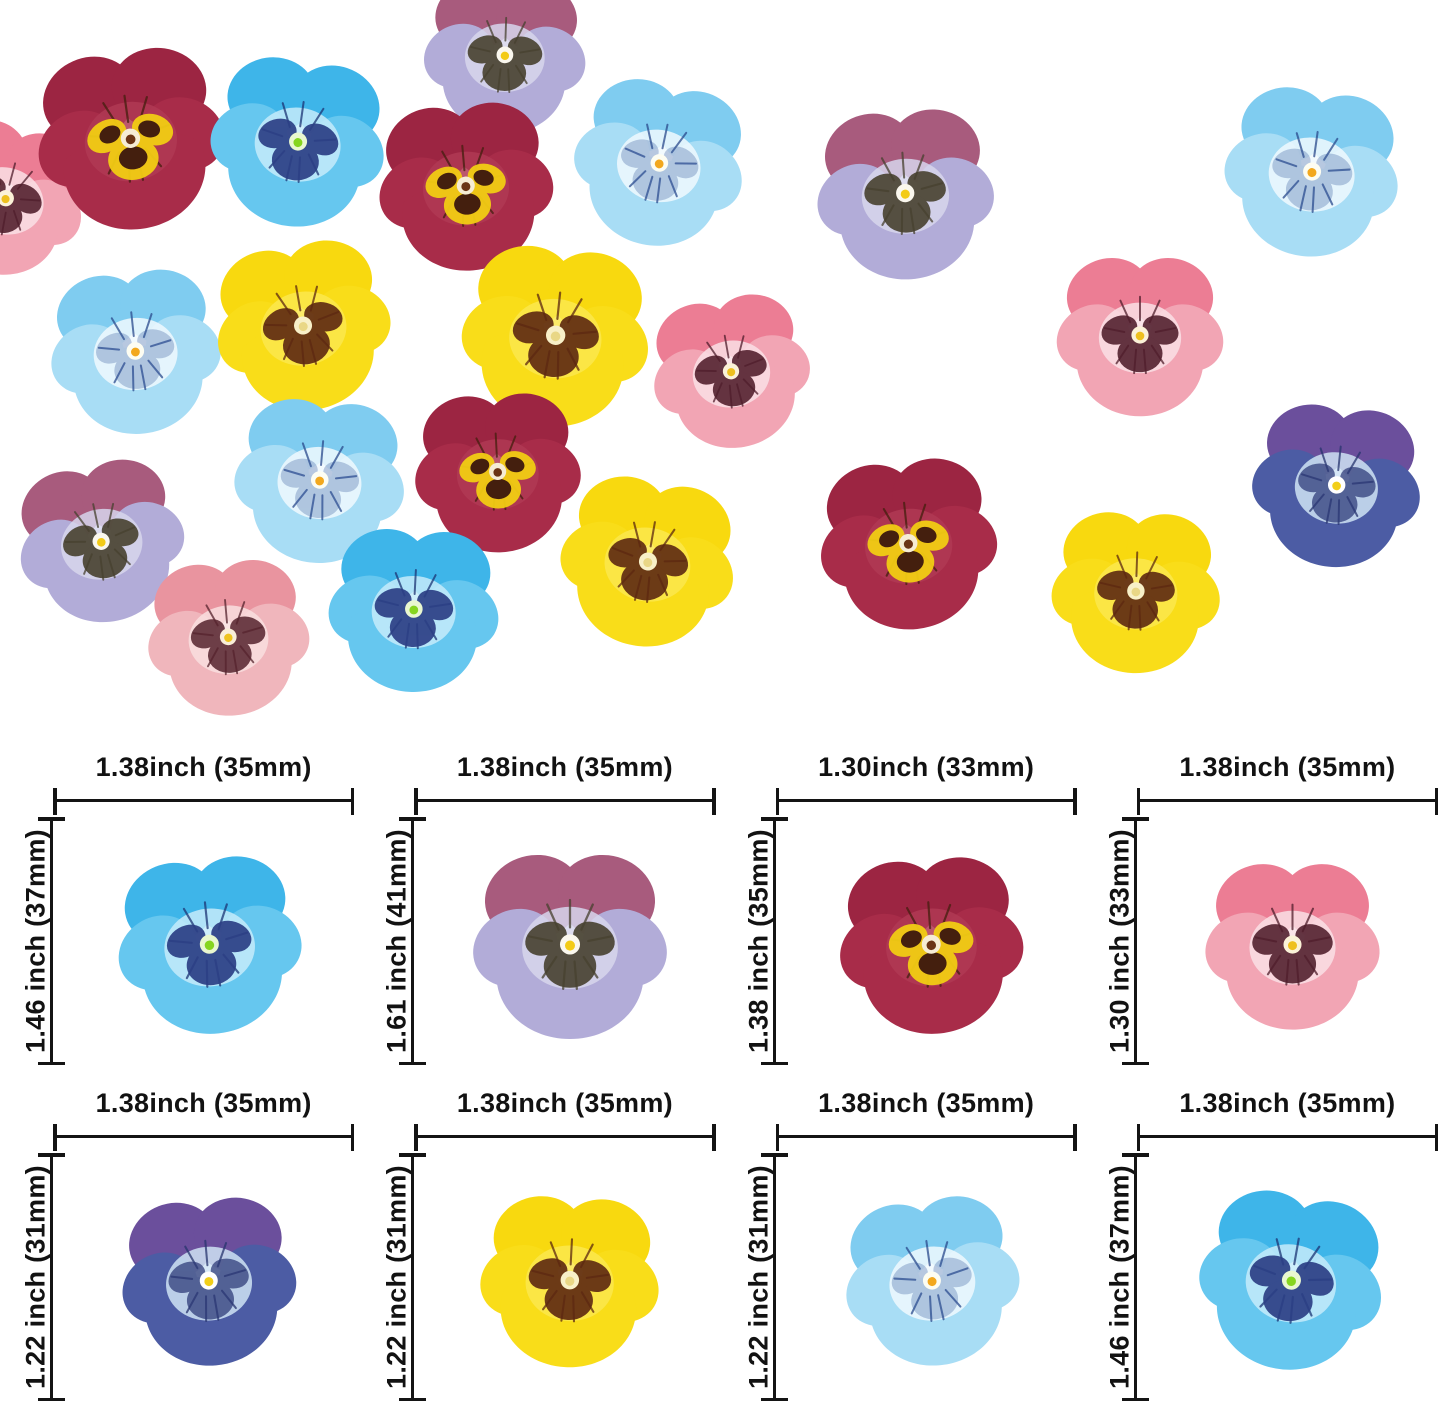 The image size is (1445, 1411). I want to click on dimension-cell: 1.38inch (35mm) 1.61 inch (41mm), so click(541, 910).